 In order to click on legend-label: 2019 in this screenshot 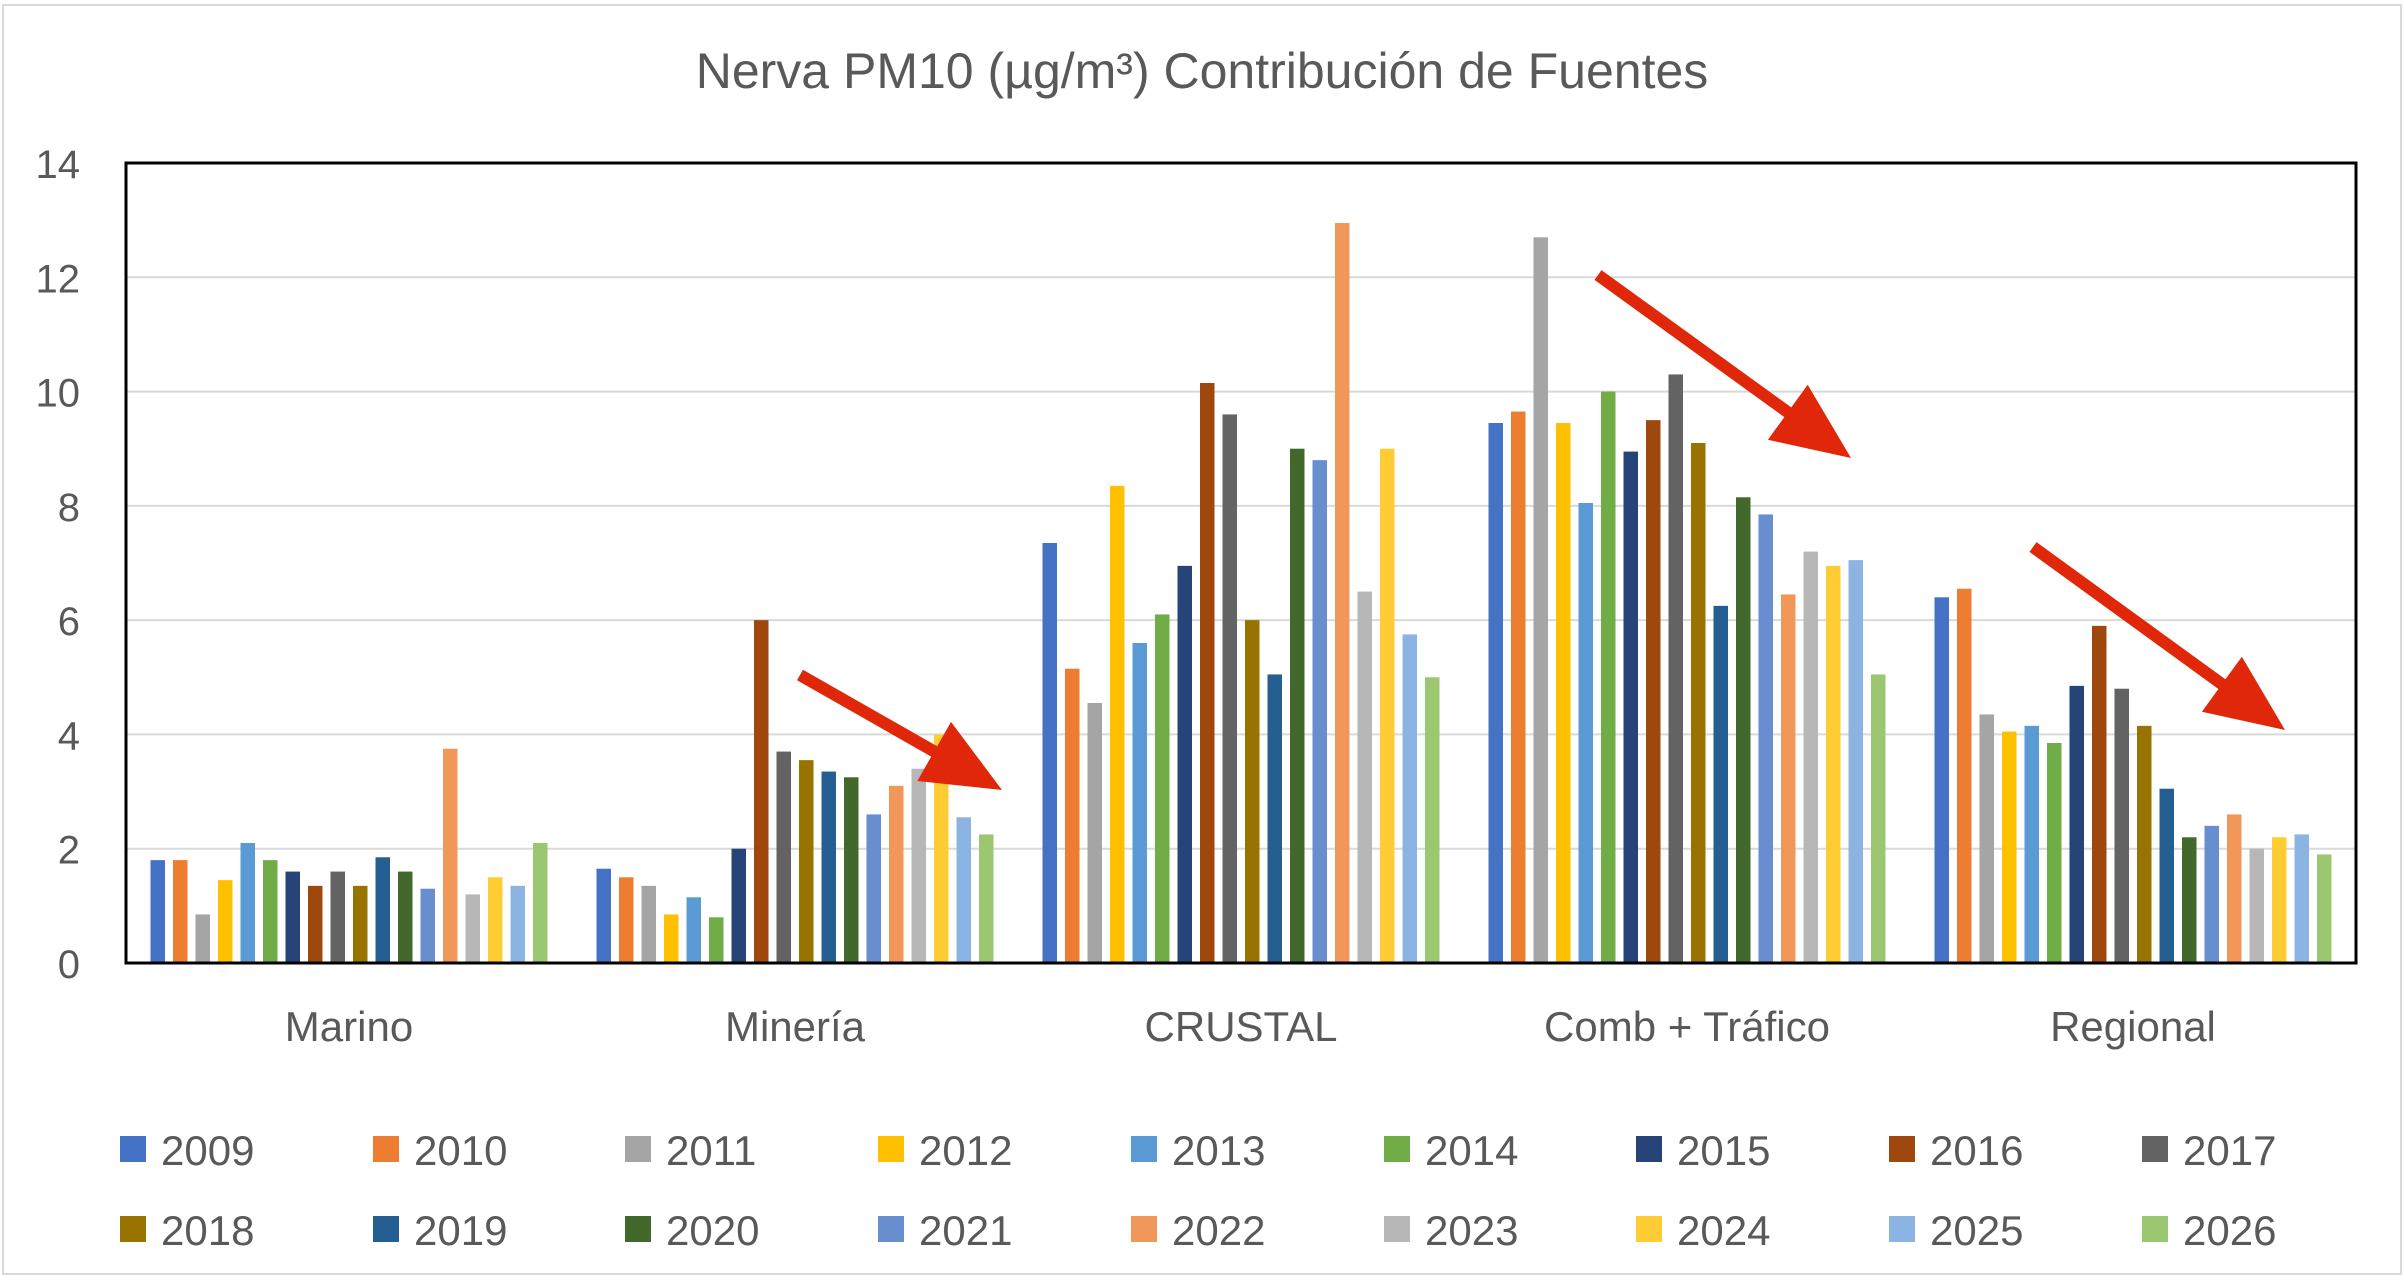, I will do `click(460, 1230)`.